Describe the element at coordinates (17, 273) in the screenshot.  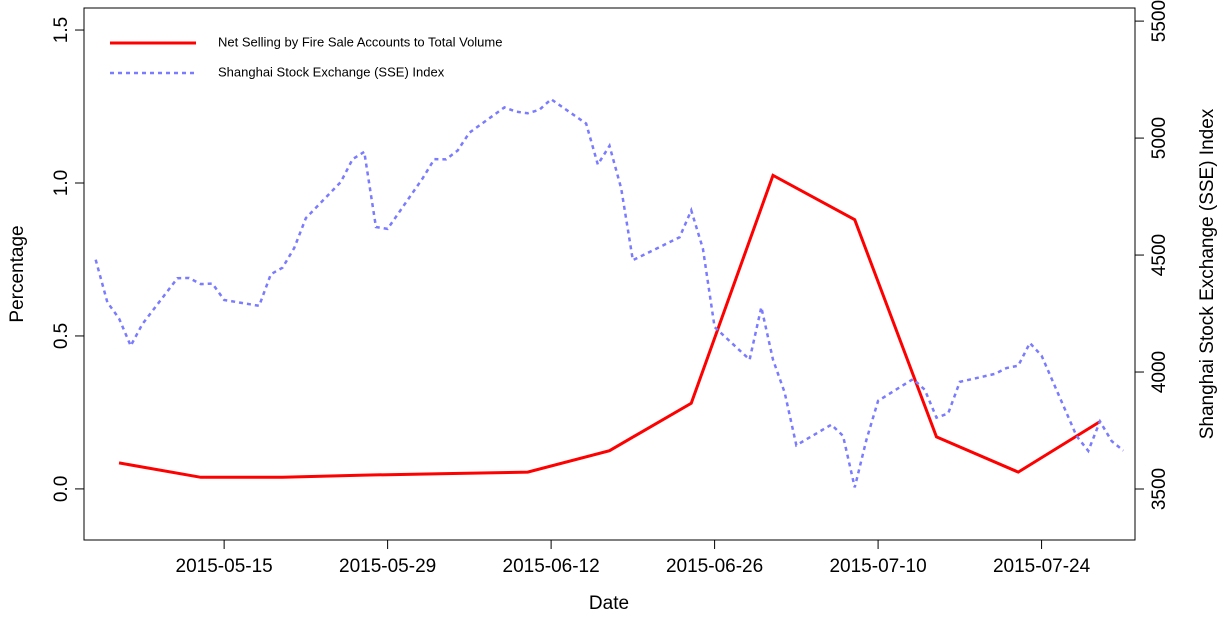
I see `y-axis-title: Percentage` at that location.